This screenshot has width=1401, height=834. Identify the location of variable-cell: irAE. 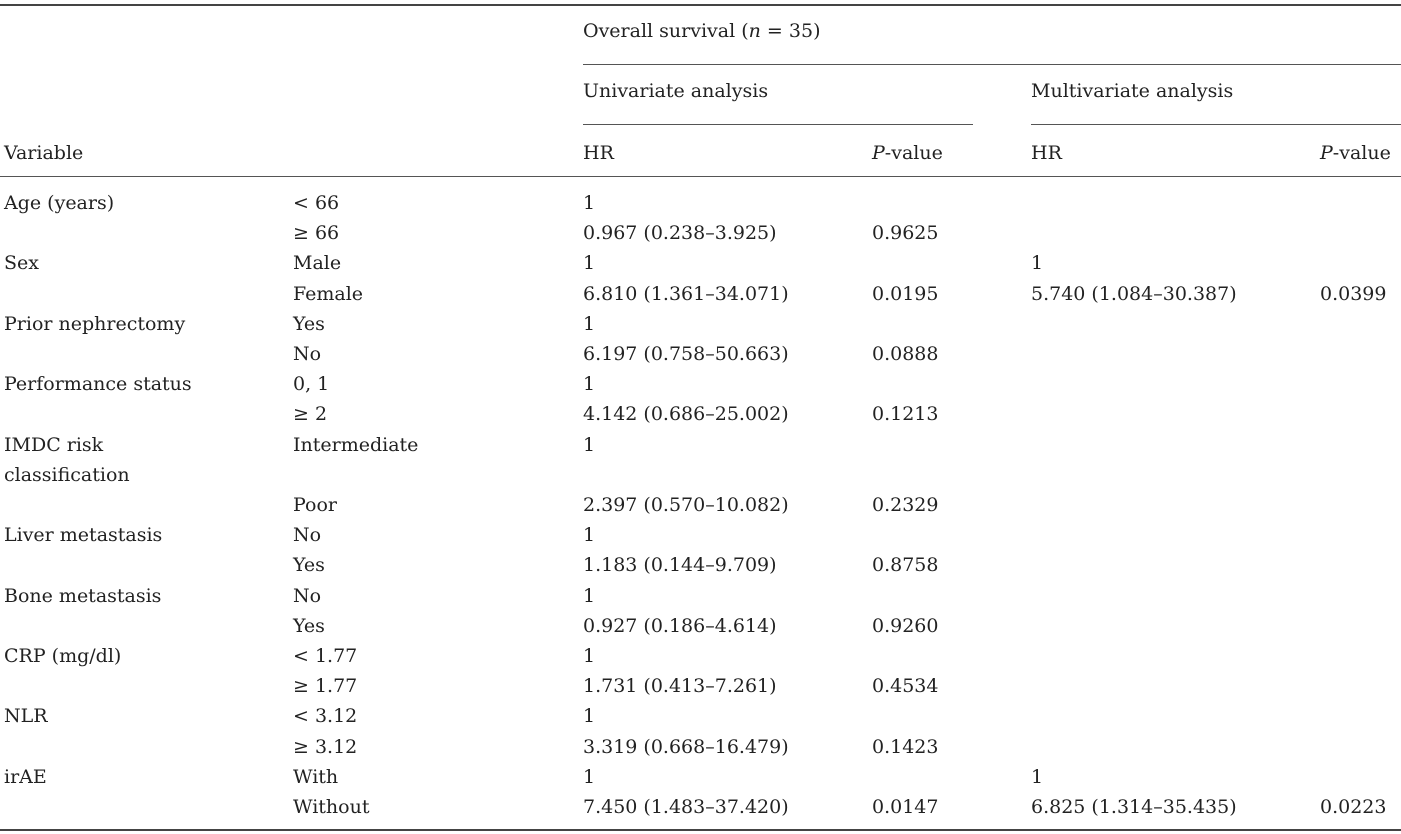
(25, 777).